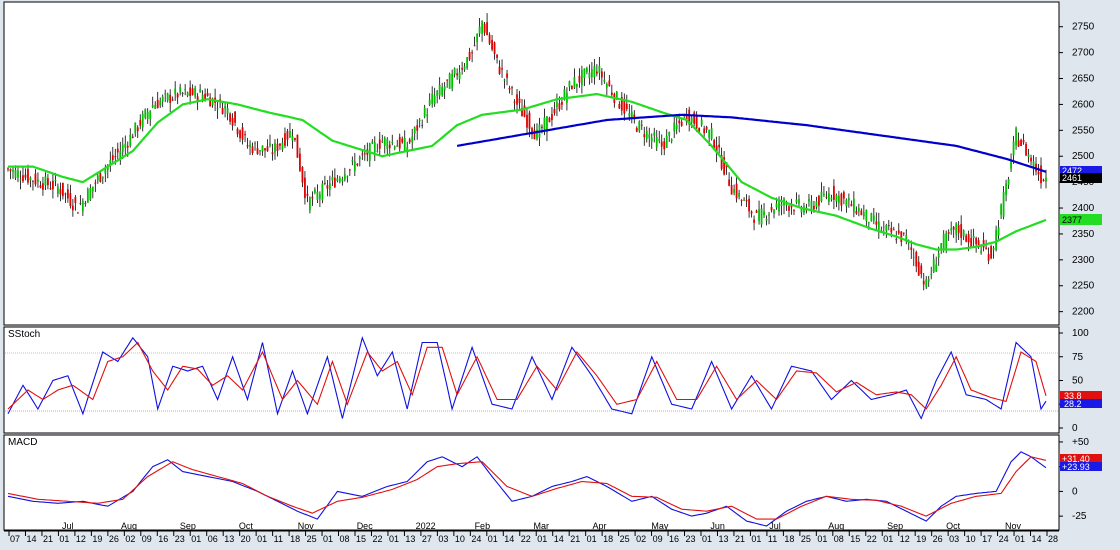 This screenshot has height=550, width=1120. What do you see at coordinates (476, 539) in the screenshot?
I see `x-day-label: 24` at bounding box center [476, 539].